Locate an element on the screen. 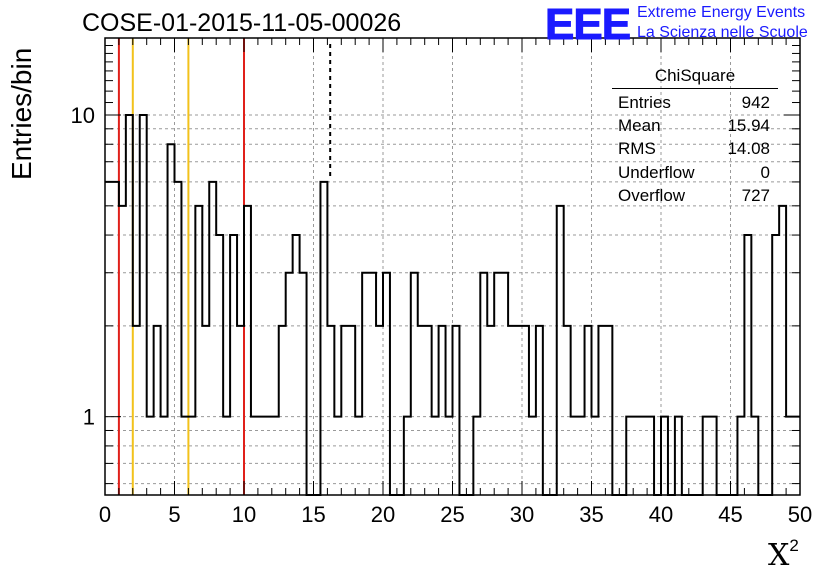 The height and width of the screenshot is (573, 836). y-tick-label: 1 is located at coordinates (89, 417).